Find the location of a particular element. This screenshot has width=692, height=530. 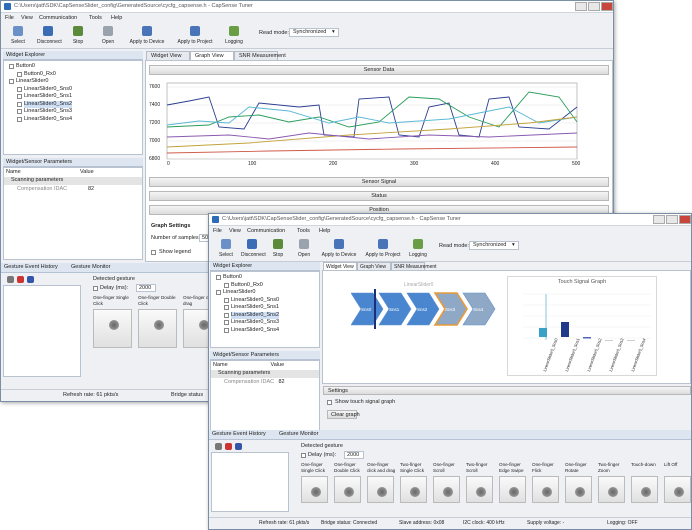

section-bar: Sensor Data is located at coordinates (379, 70).